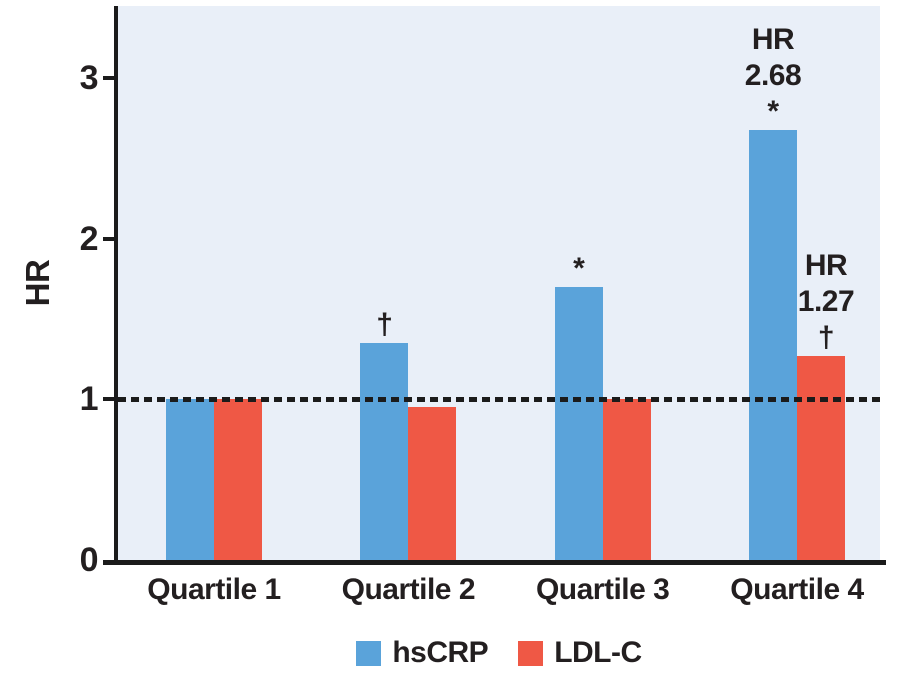 This screenshot has width=898, height=687. What do you see at coordinates (826, 302) in the screenshot?
I see `bar-annotation: HR 1.27 †` at bounding box center [826, 302].